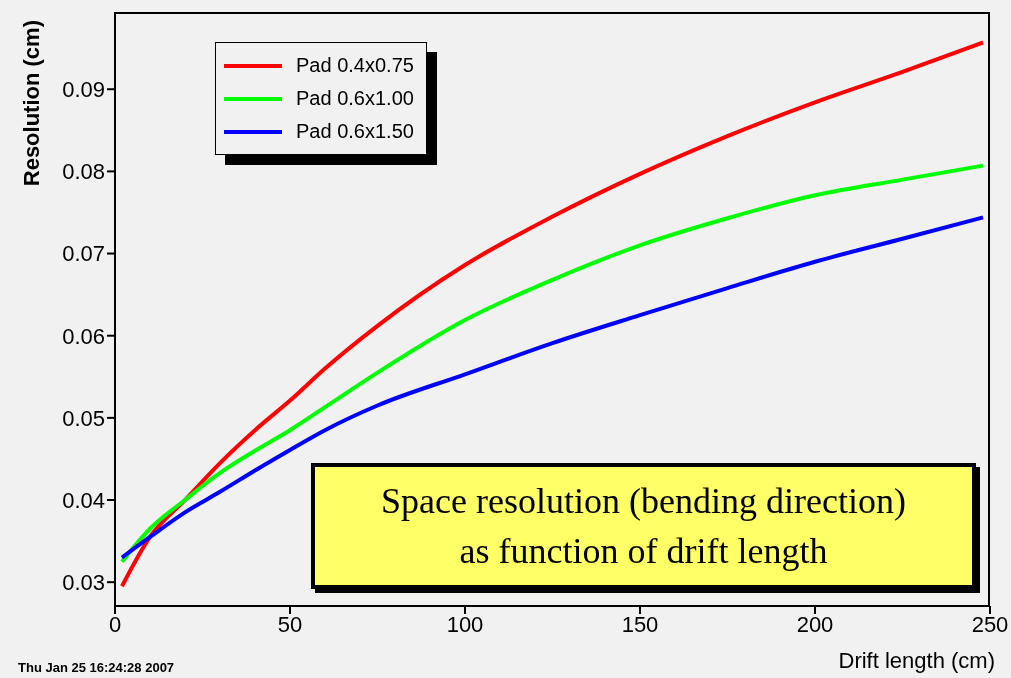 The width and height of the screenshot is (1011, 678). Describe the element at coordinates (643, 501) in the screenshot. I see `annotation: Space resolution (bending direction)` at that location.